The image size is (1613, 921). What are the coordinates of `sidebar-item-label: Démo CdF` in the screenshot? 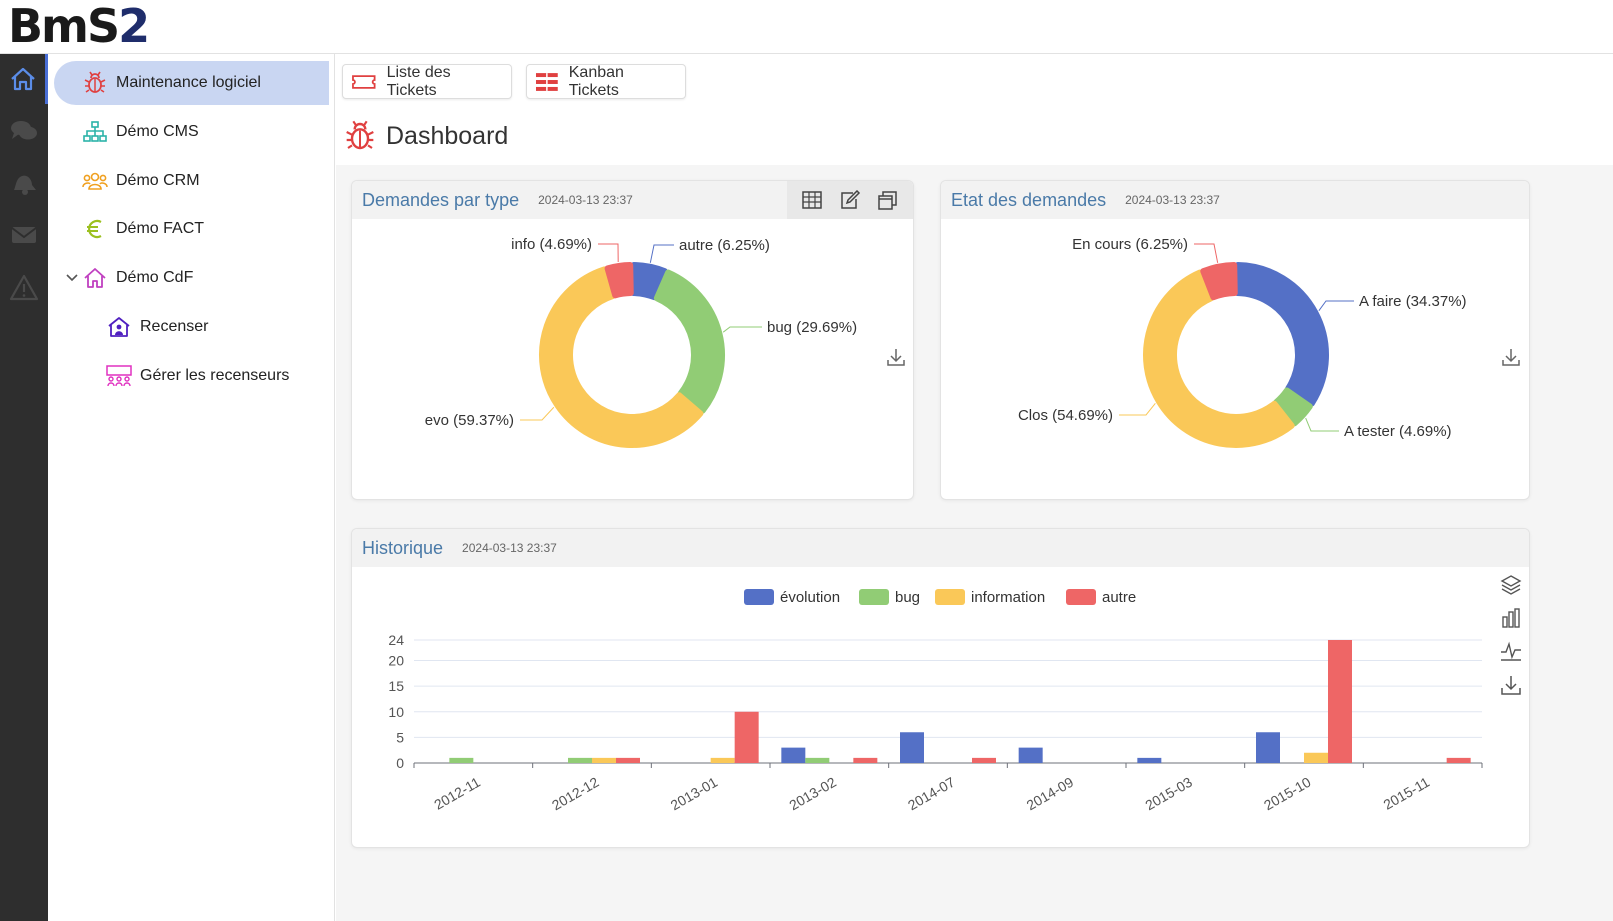 It's located at (155, 277).